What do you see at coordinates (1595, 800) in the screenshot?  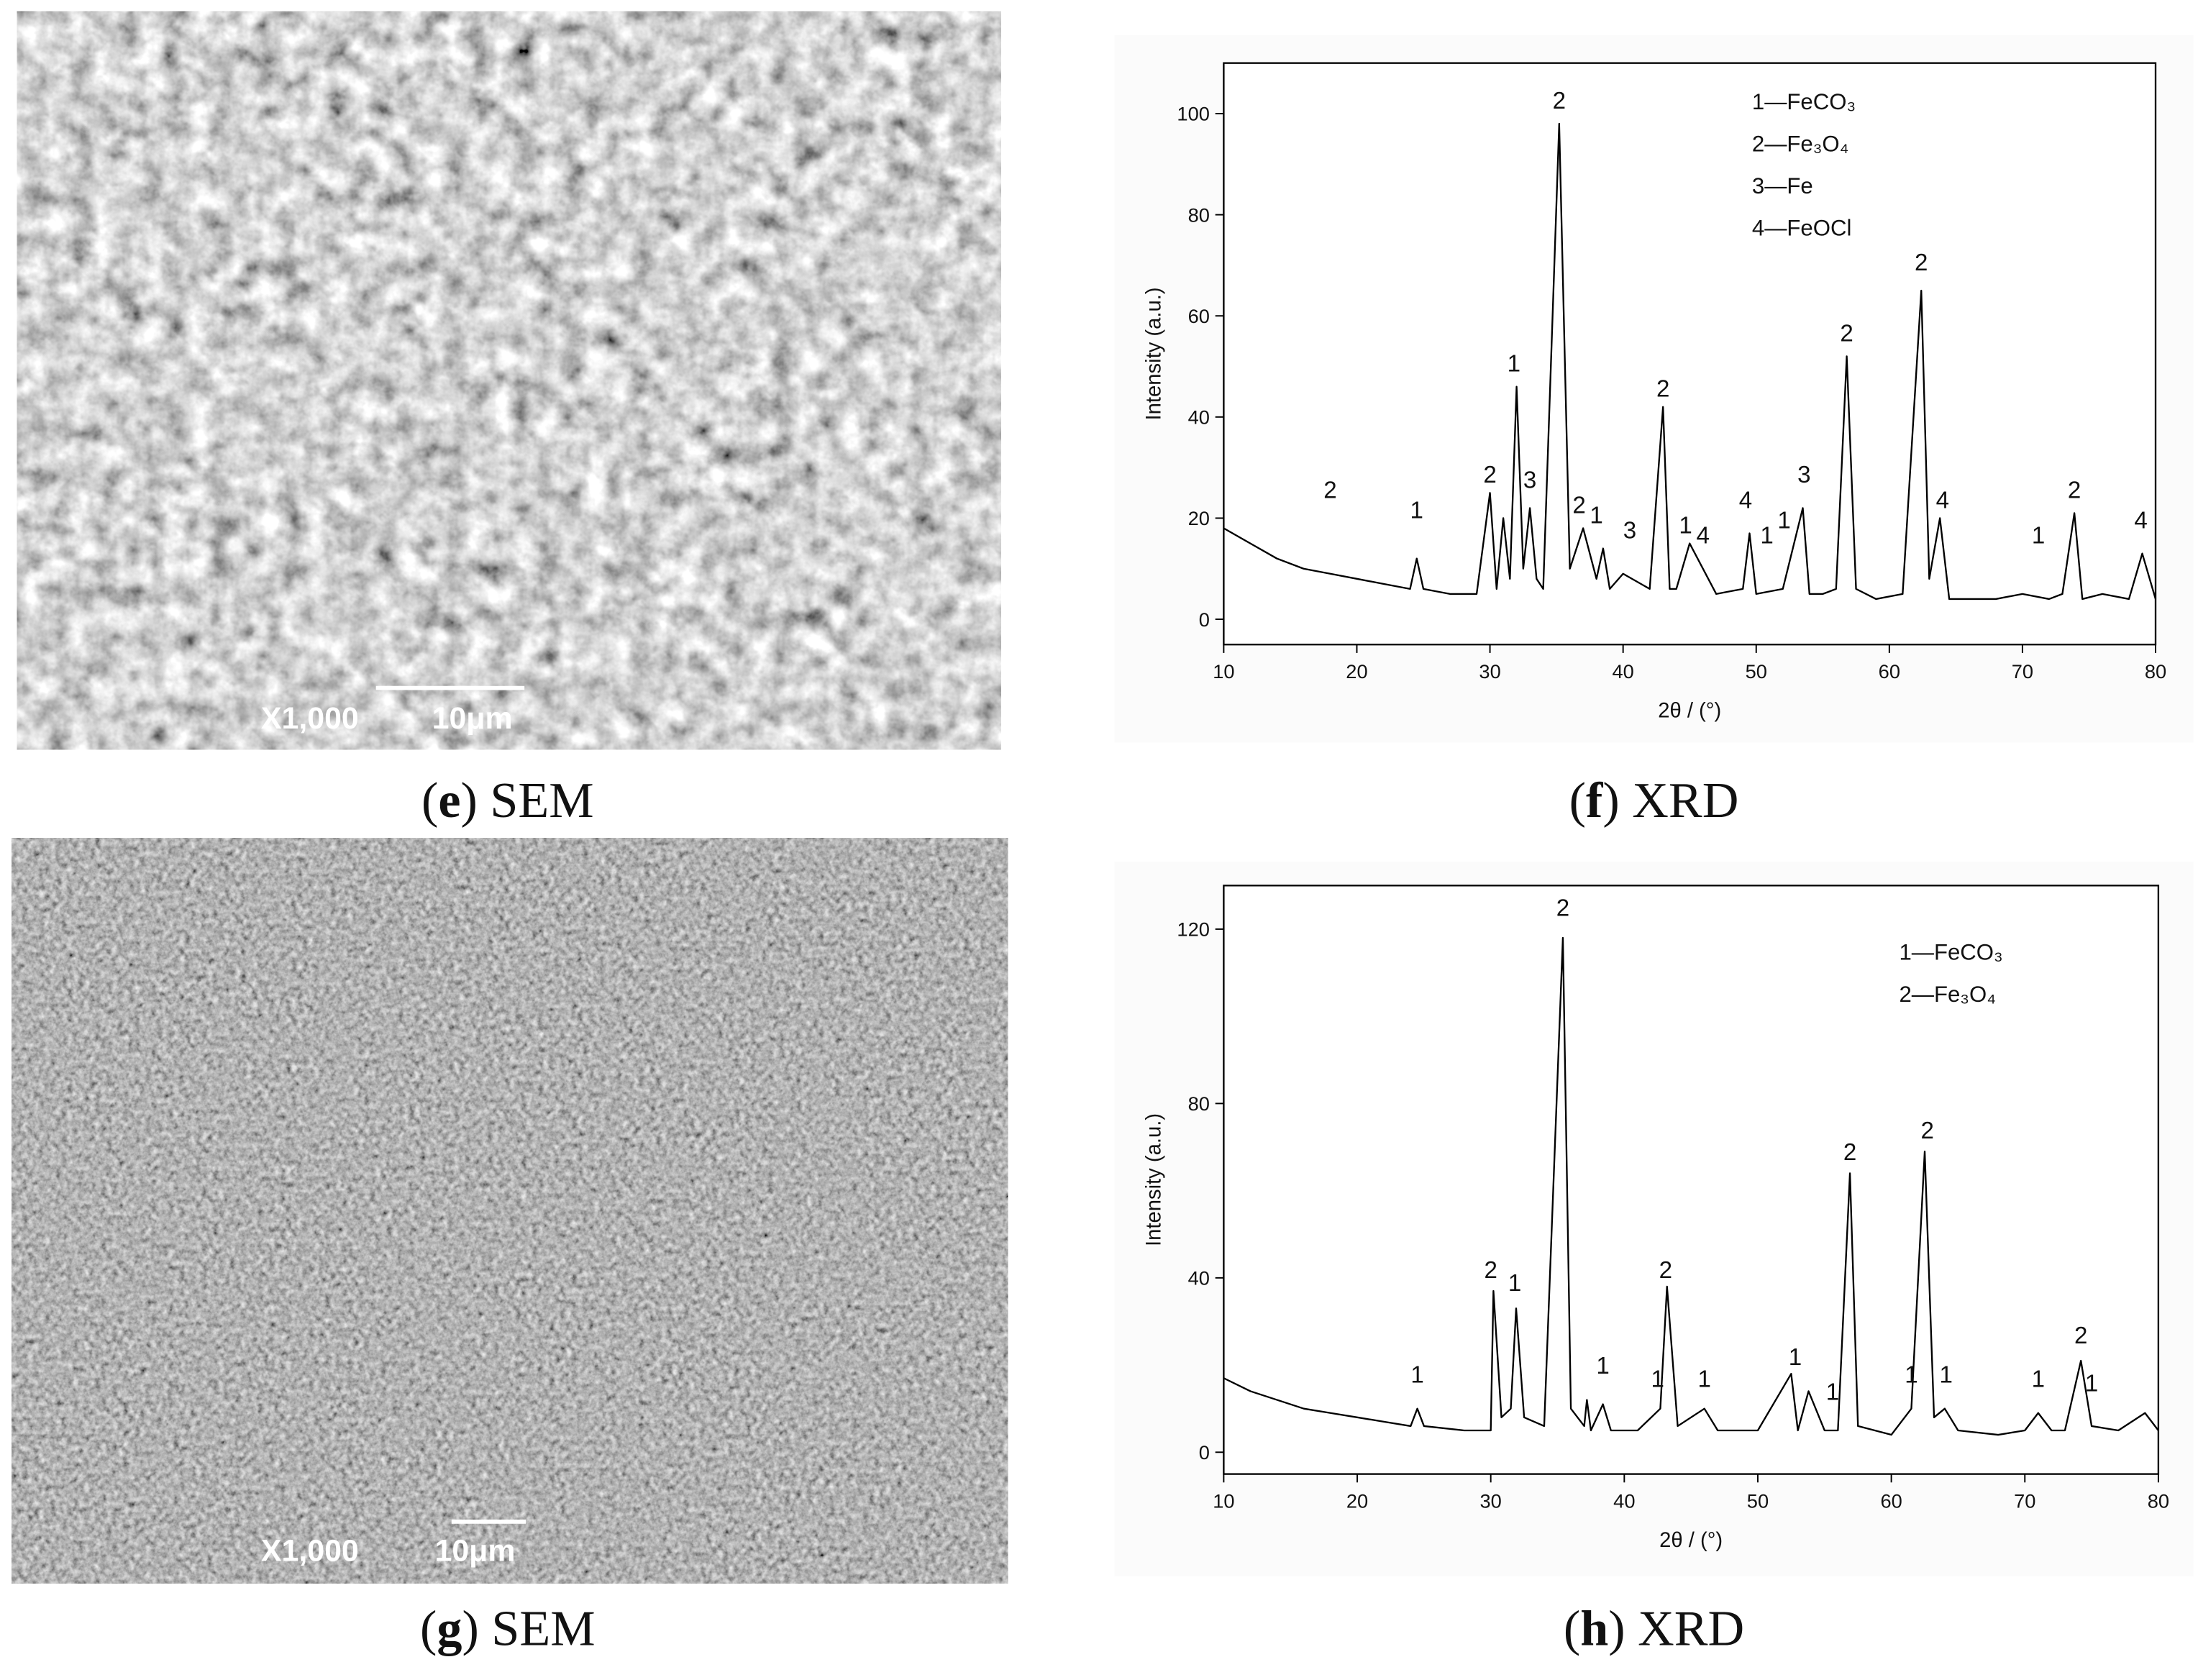 I see `caption-part: f` at bounding box center [1595, 800].